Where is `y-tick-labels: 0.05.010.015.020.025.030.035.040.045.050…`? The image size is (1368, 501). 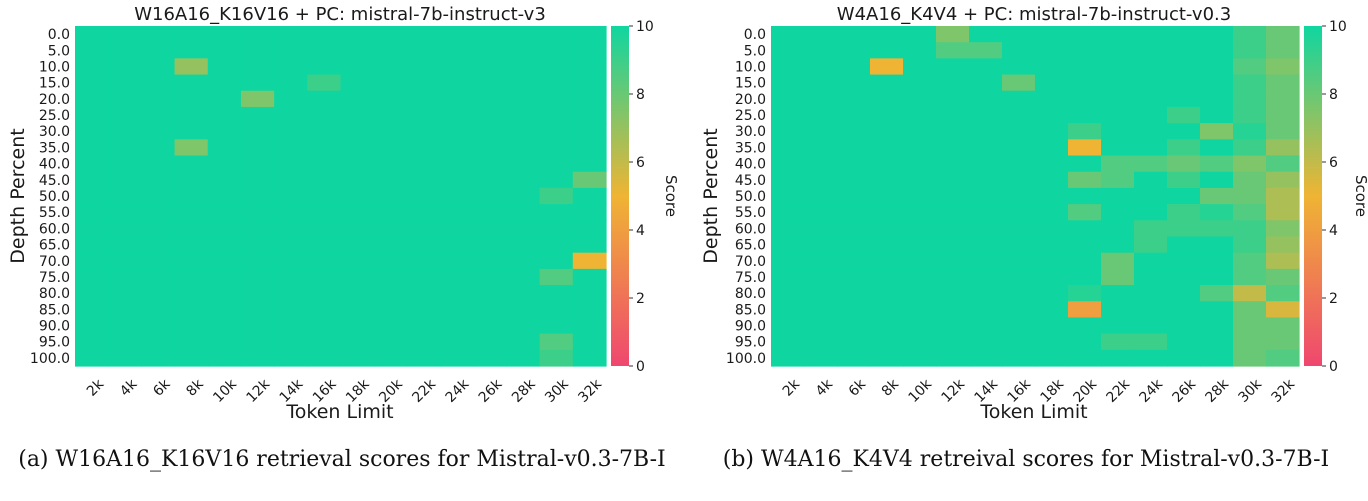
y-tick-labels: 0.05.010.015.020.025.030.035.040.045.050… is located at coordinates (50, 197).